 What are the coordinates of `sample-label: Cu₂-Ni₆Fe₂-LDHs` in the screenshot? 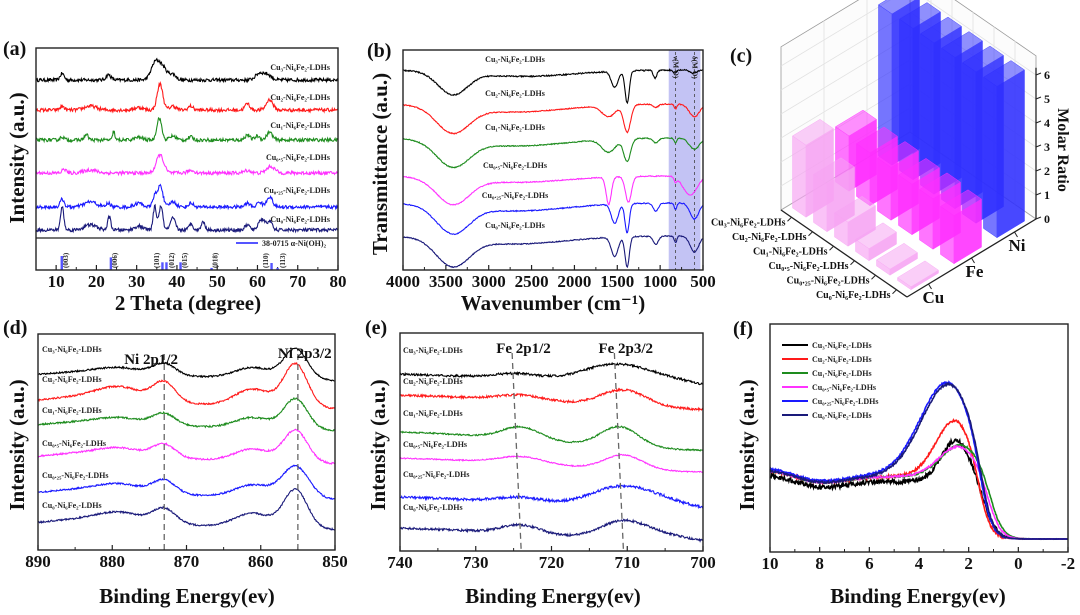 It's located at (769, 237).